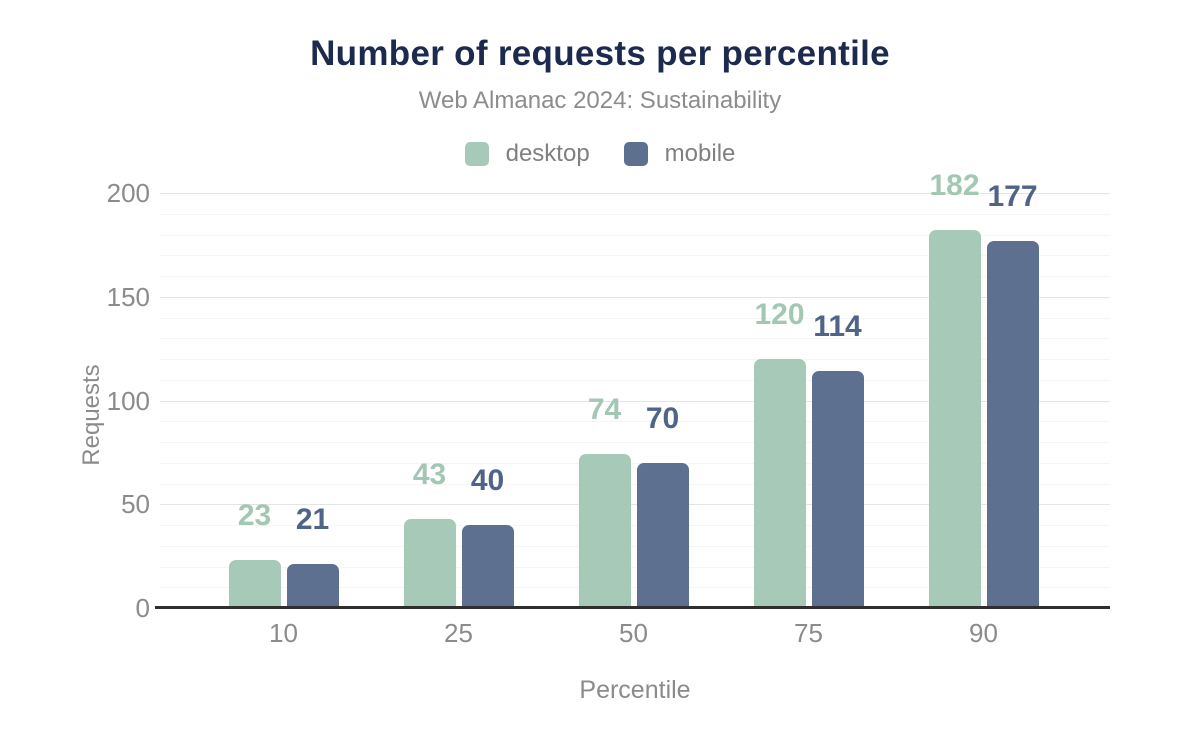 The width and height of the screenshot is (1200, 742). Describe the element at coordinates (604, 410) in the screenshot. I see `bar-value-label-desktop-p50: 74` at that location.